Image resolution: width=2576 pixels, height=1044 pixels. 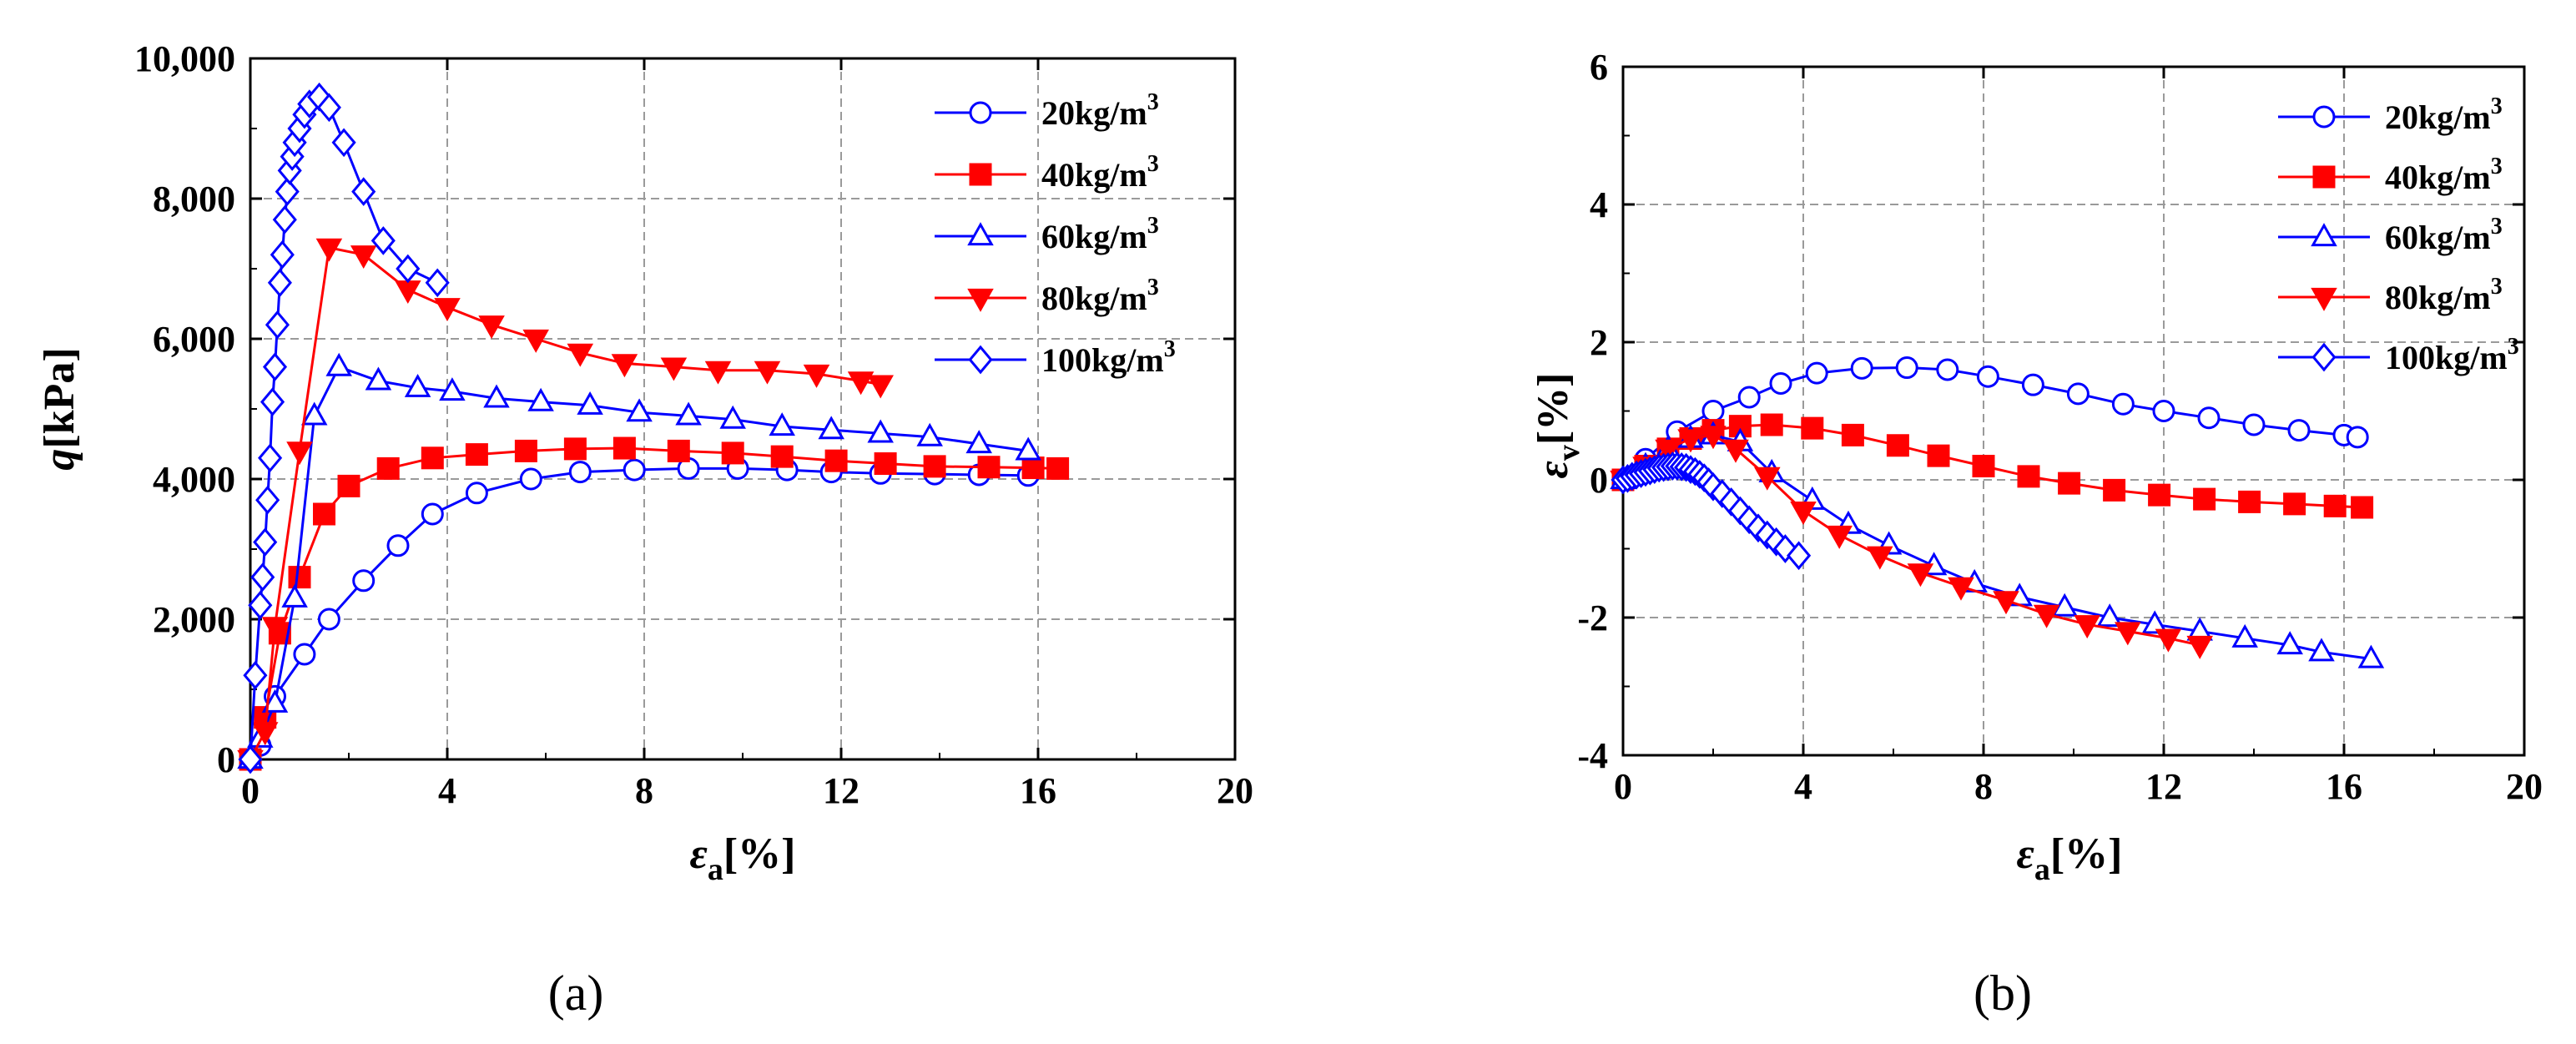 I want to click on y-tick-label-b-1: -2, so click(x=1592, y=618).